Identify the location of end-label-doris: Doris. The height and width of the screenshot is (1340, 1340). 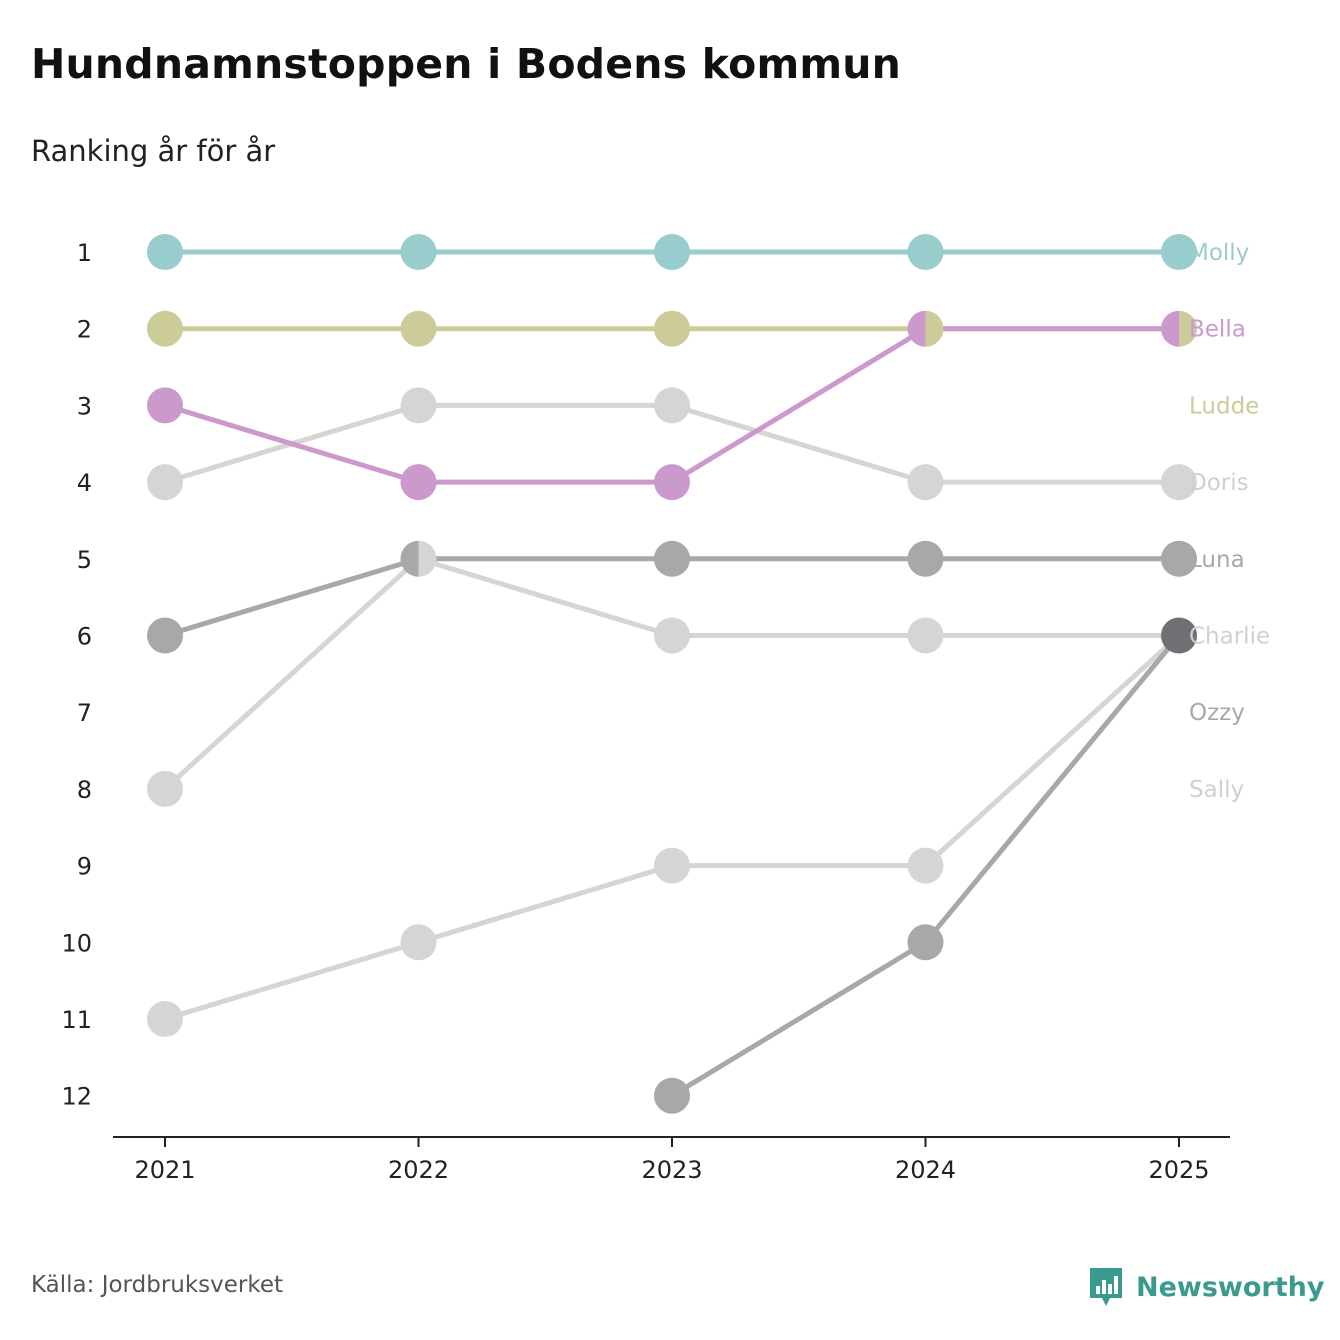
(1219, 483).